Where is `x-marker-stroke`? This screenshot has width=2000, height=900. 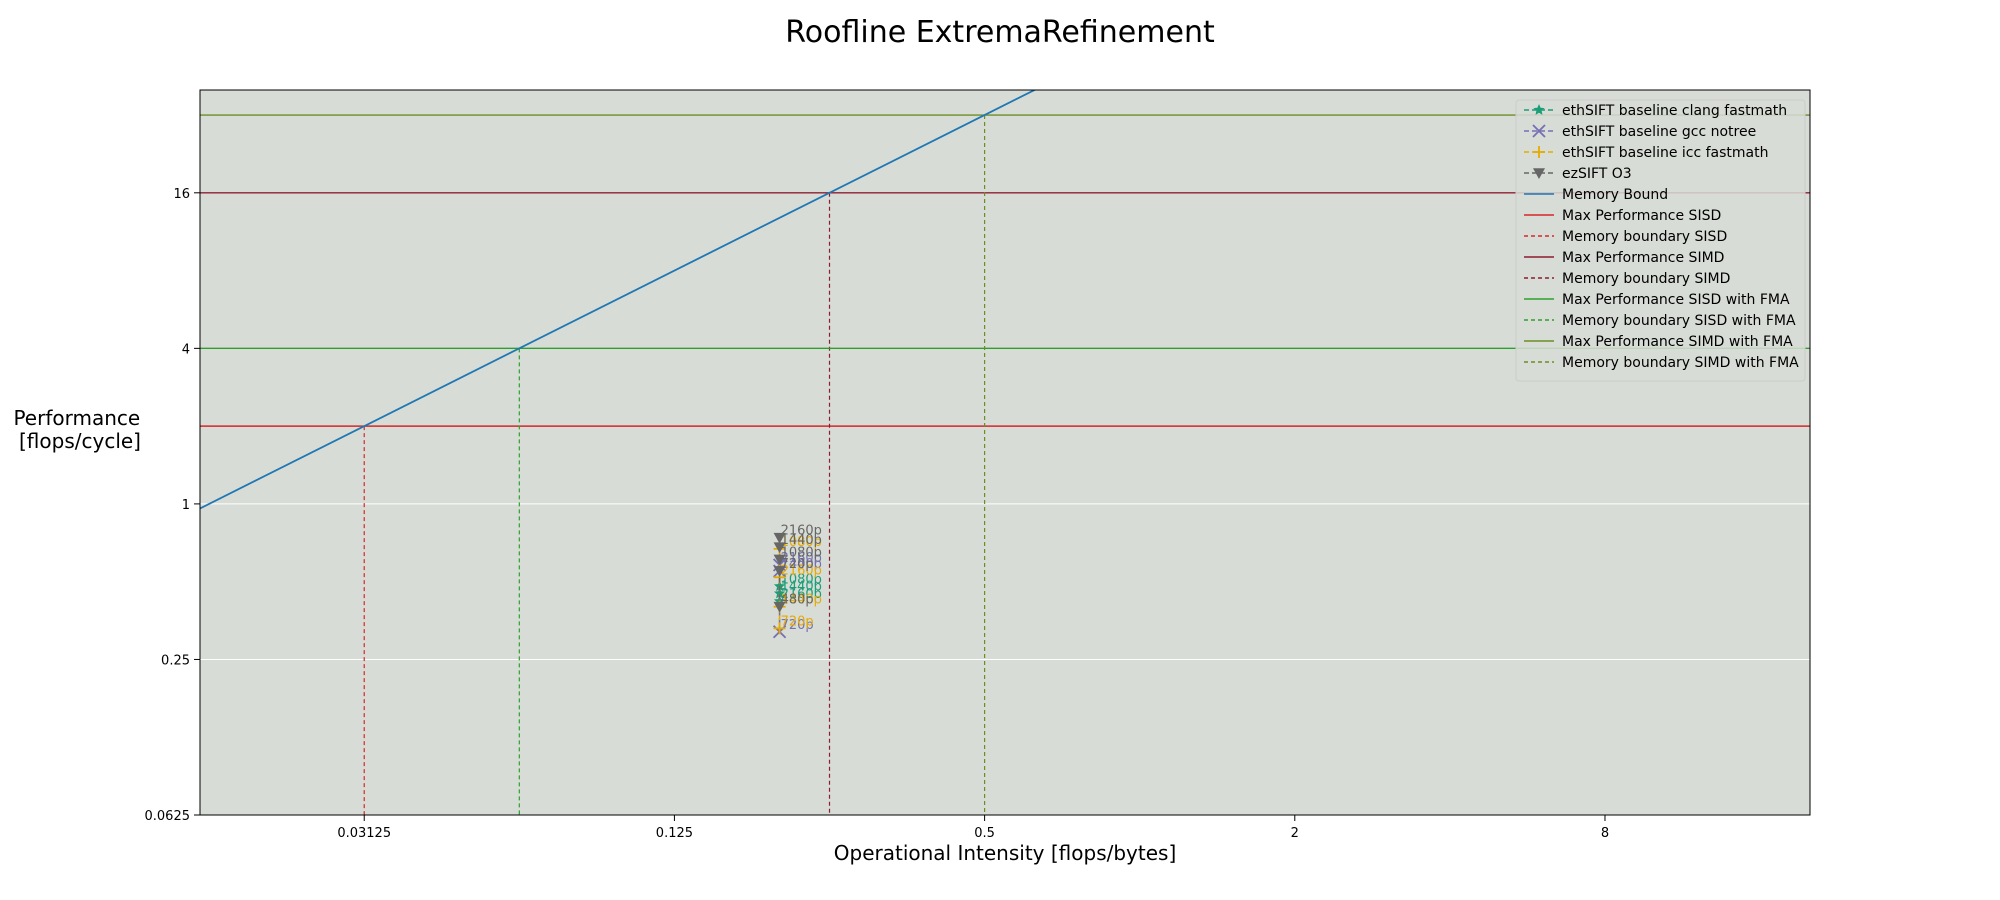 x-marker-stroke is located at coordinates (1539, 131).